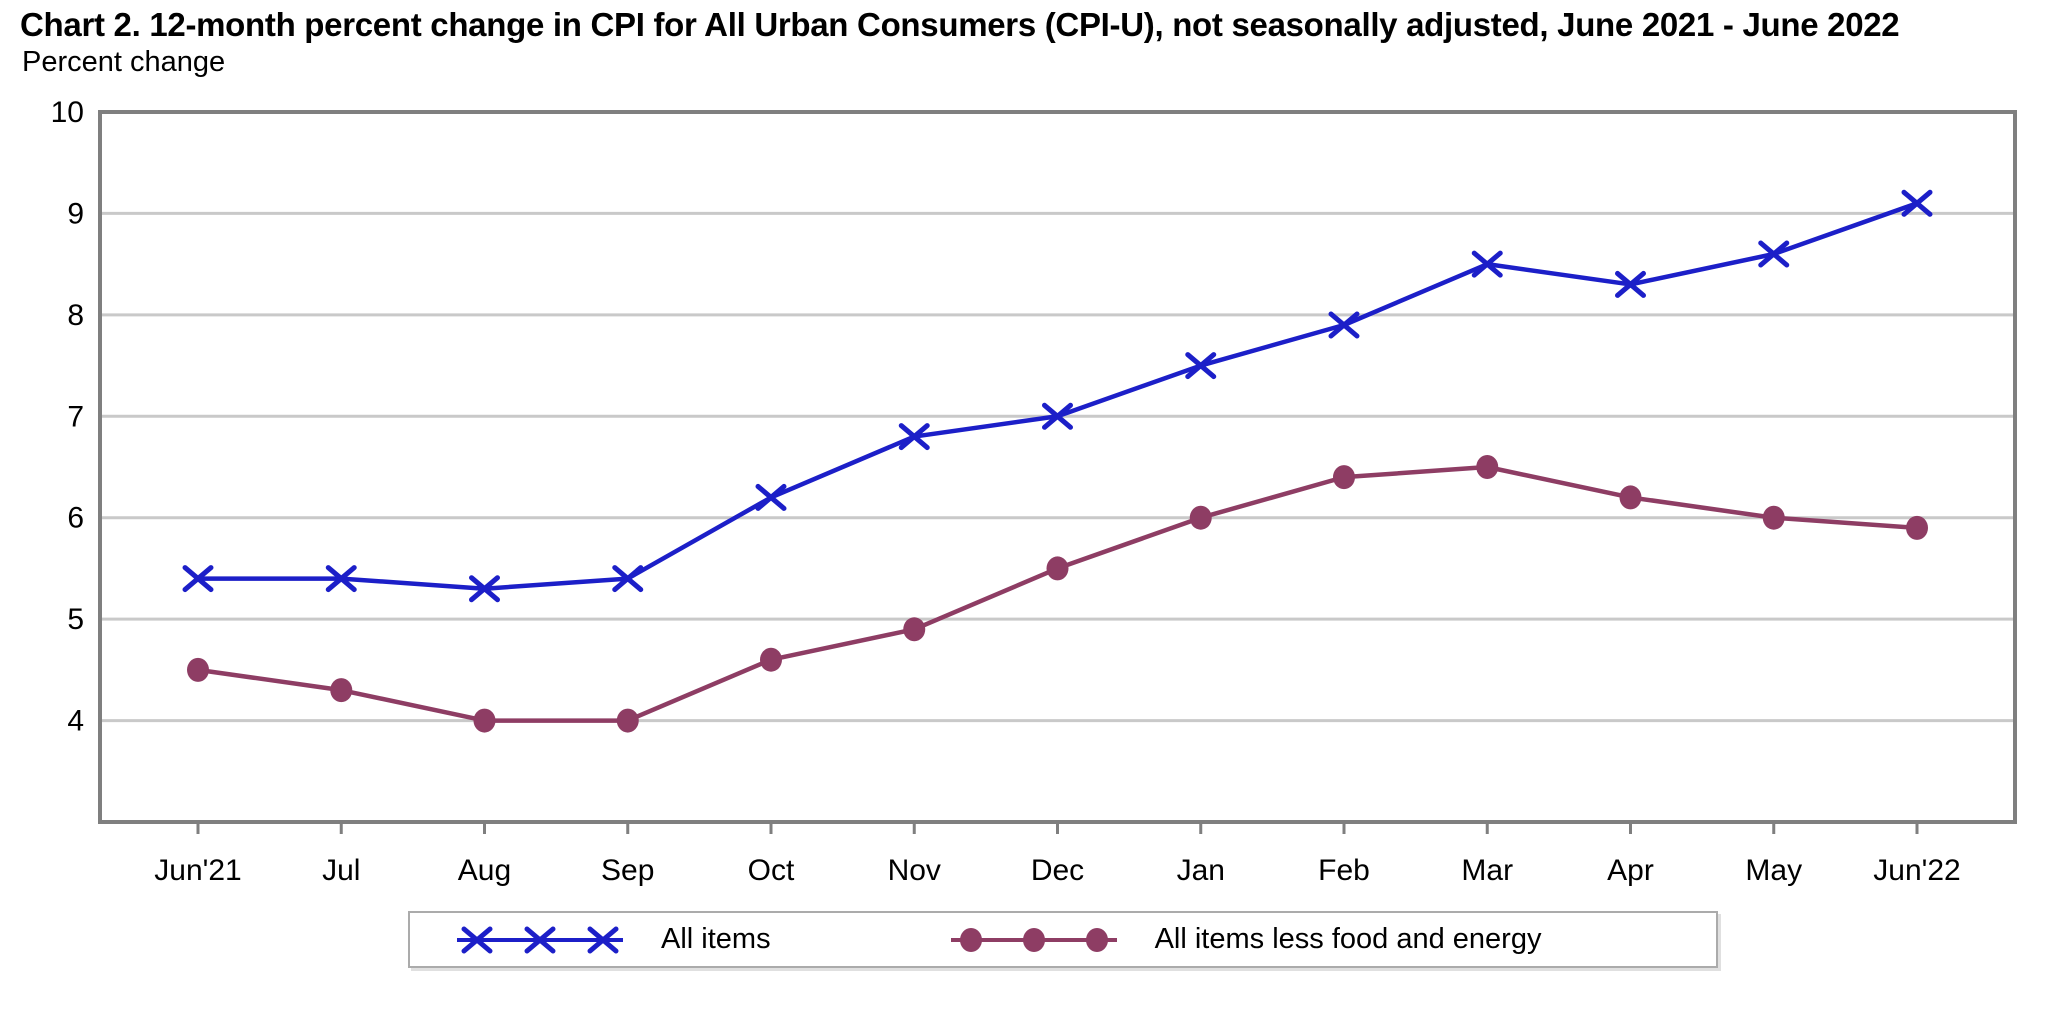 The height and width of the screenshot is (1014, 2048). I want to click on y-tick-label: 4, so click(75, 721).